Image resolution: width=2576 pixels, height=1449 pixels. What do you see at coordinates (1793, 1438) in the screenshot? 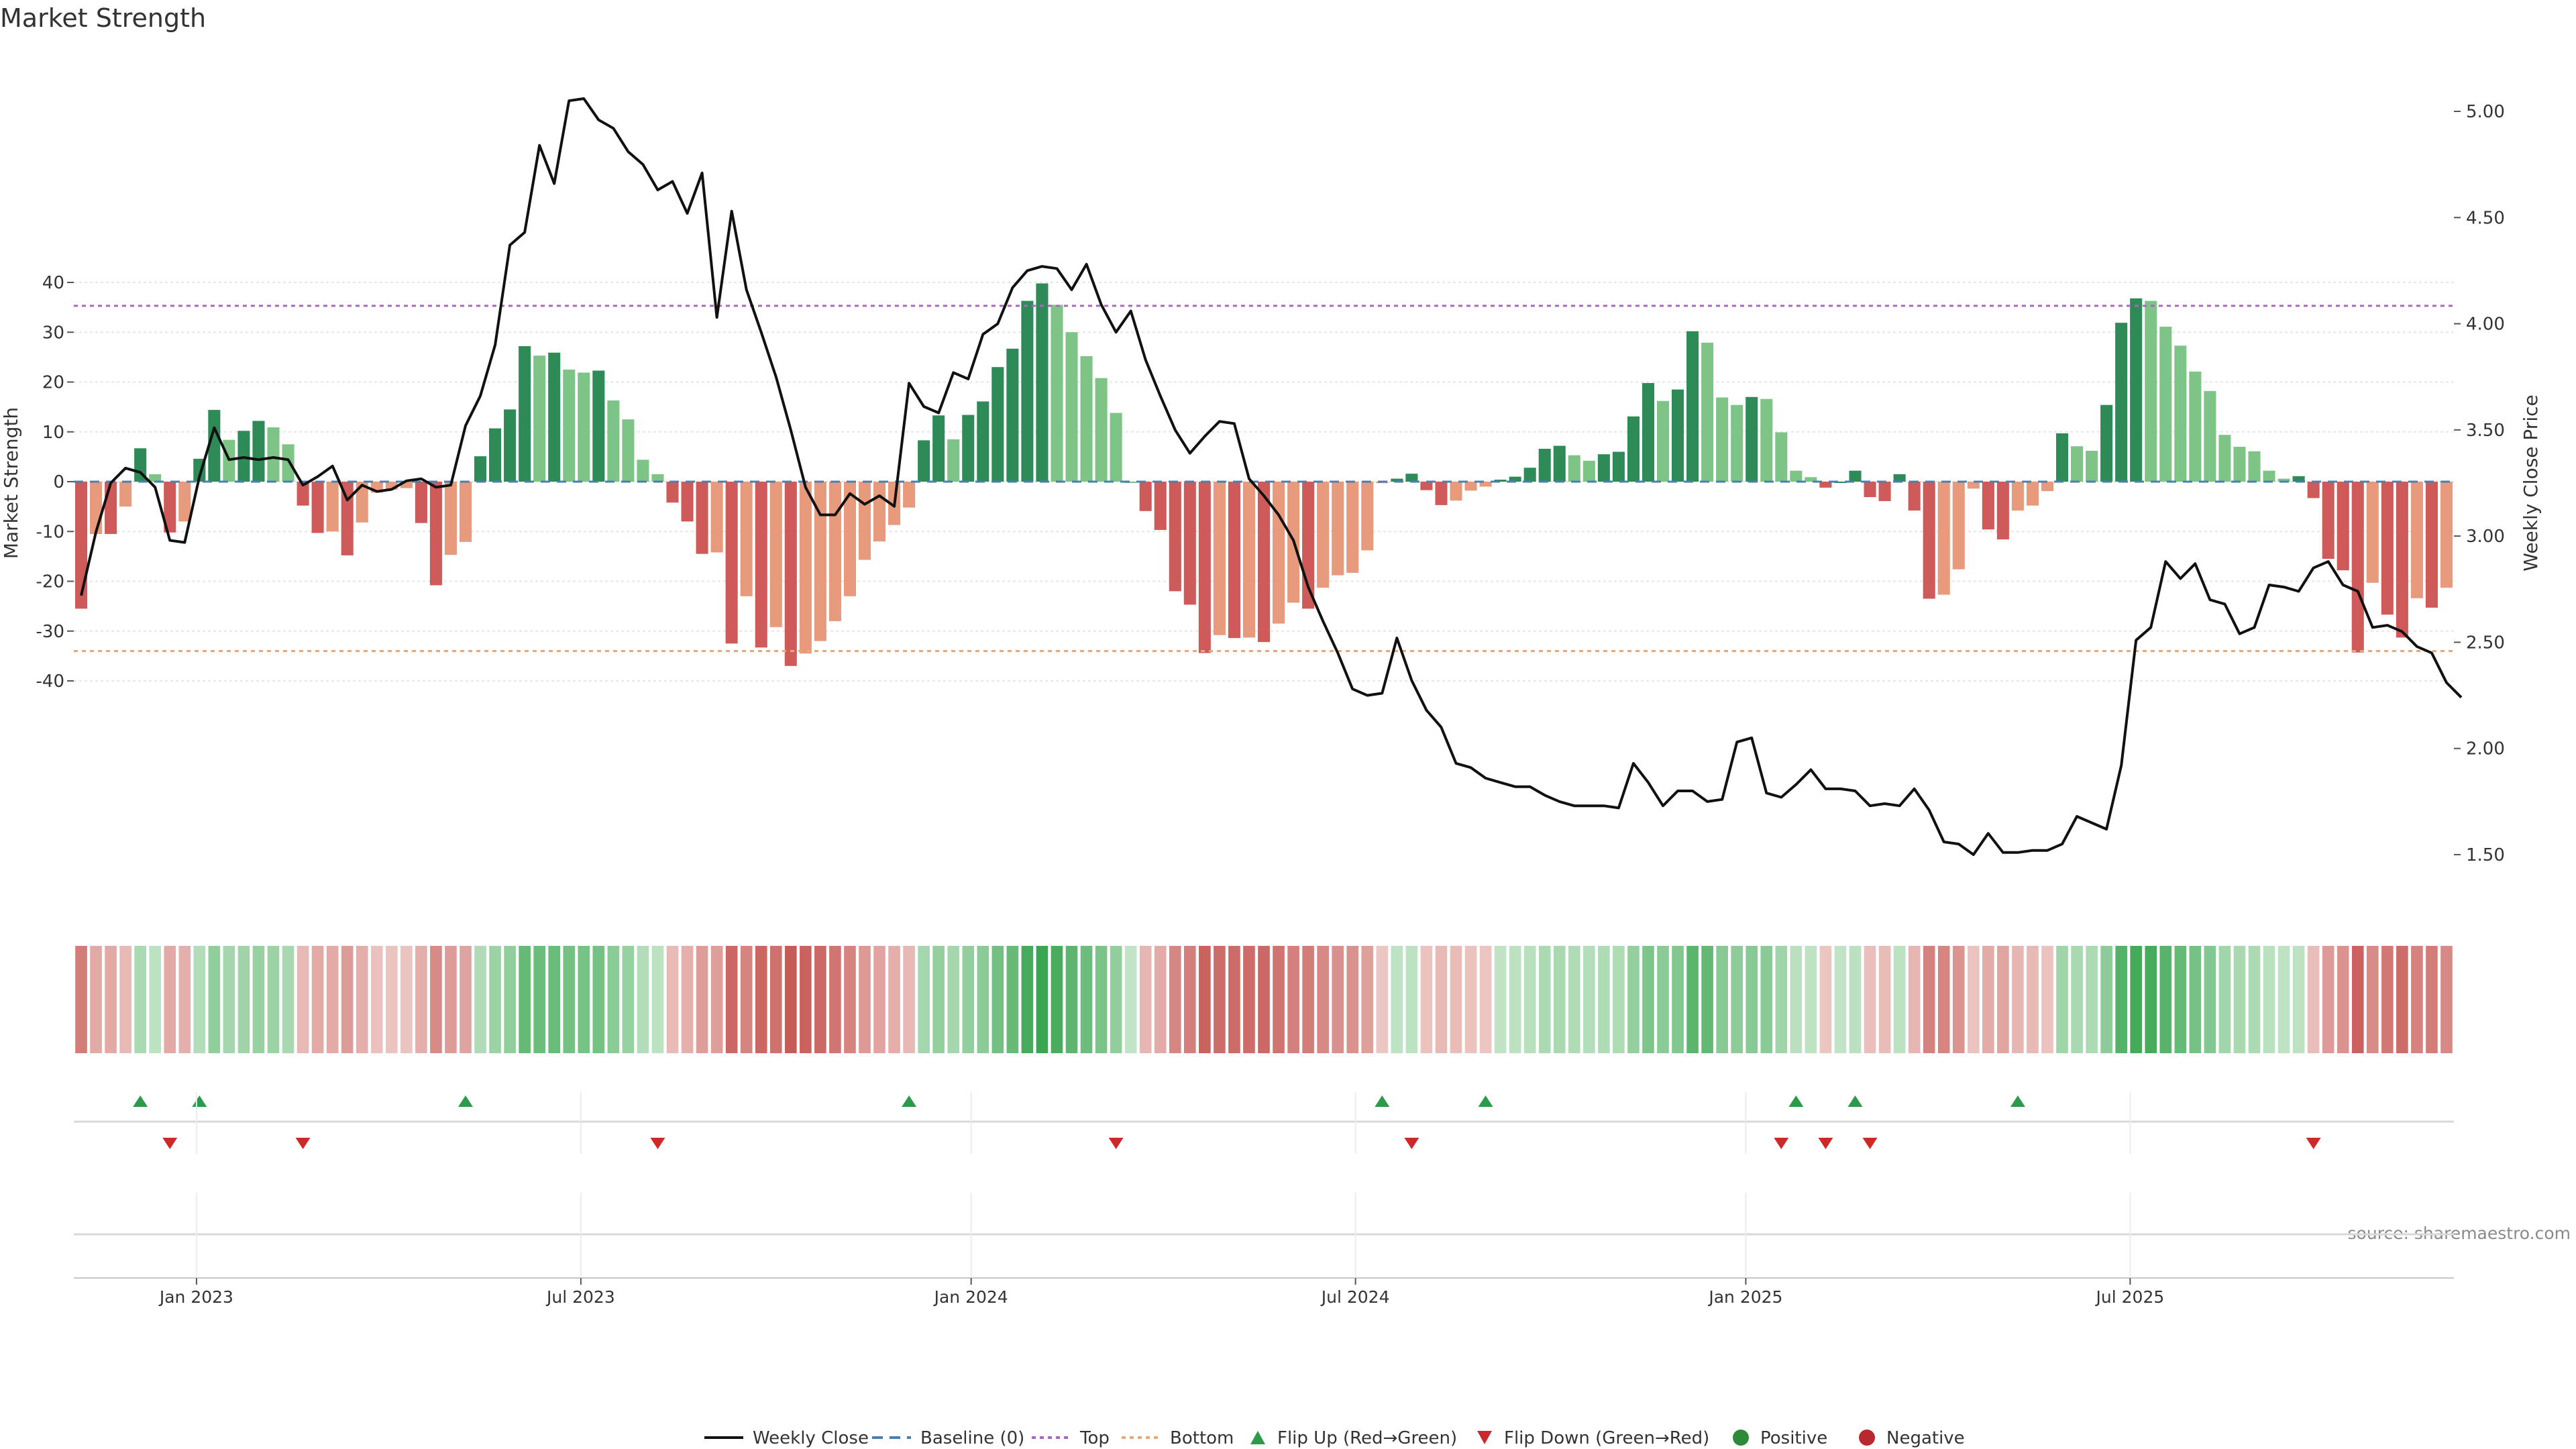
I see `legend-label-6: Positive` at bounding box center [1793, 1438].